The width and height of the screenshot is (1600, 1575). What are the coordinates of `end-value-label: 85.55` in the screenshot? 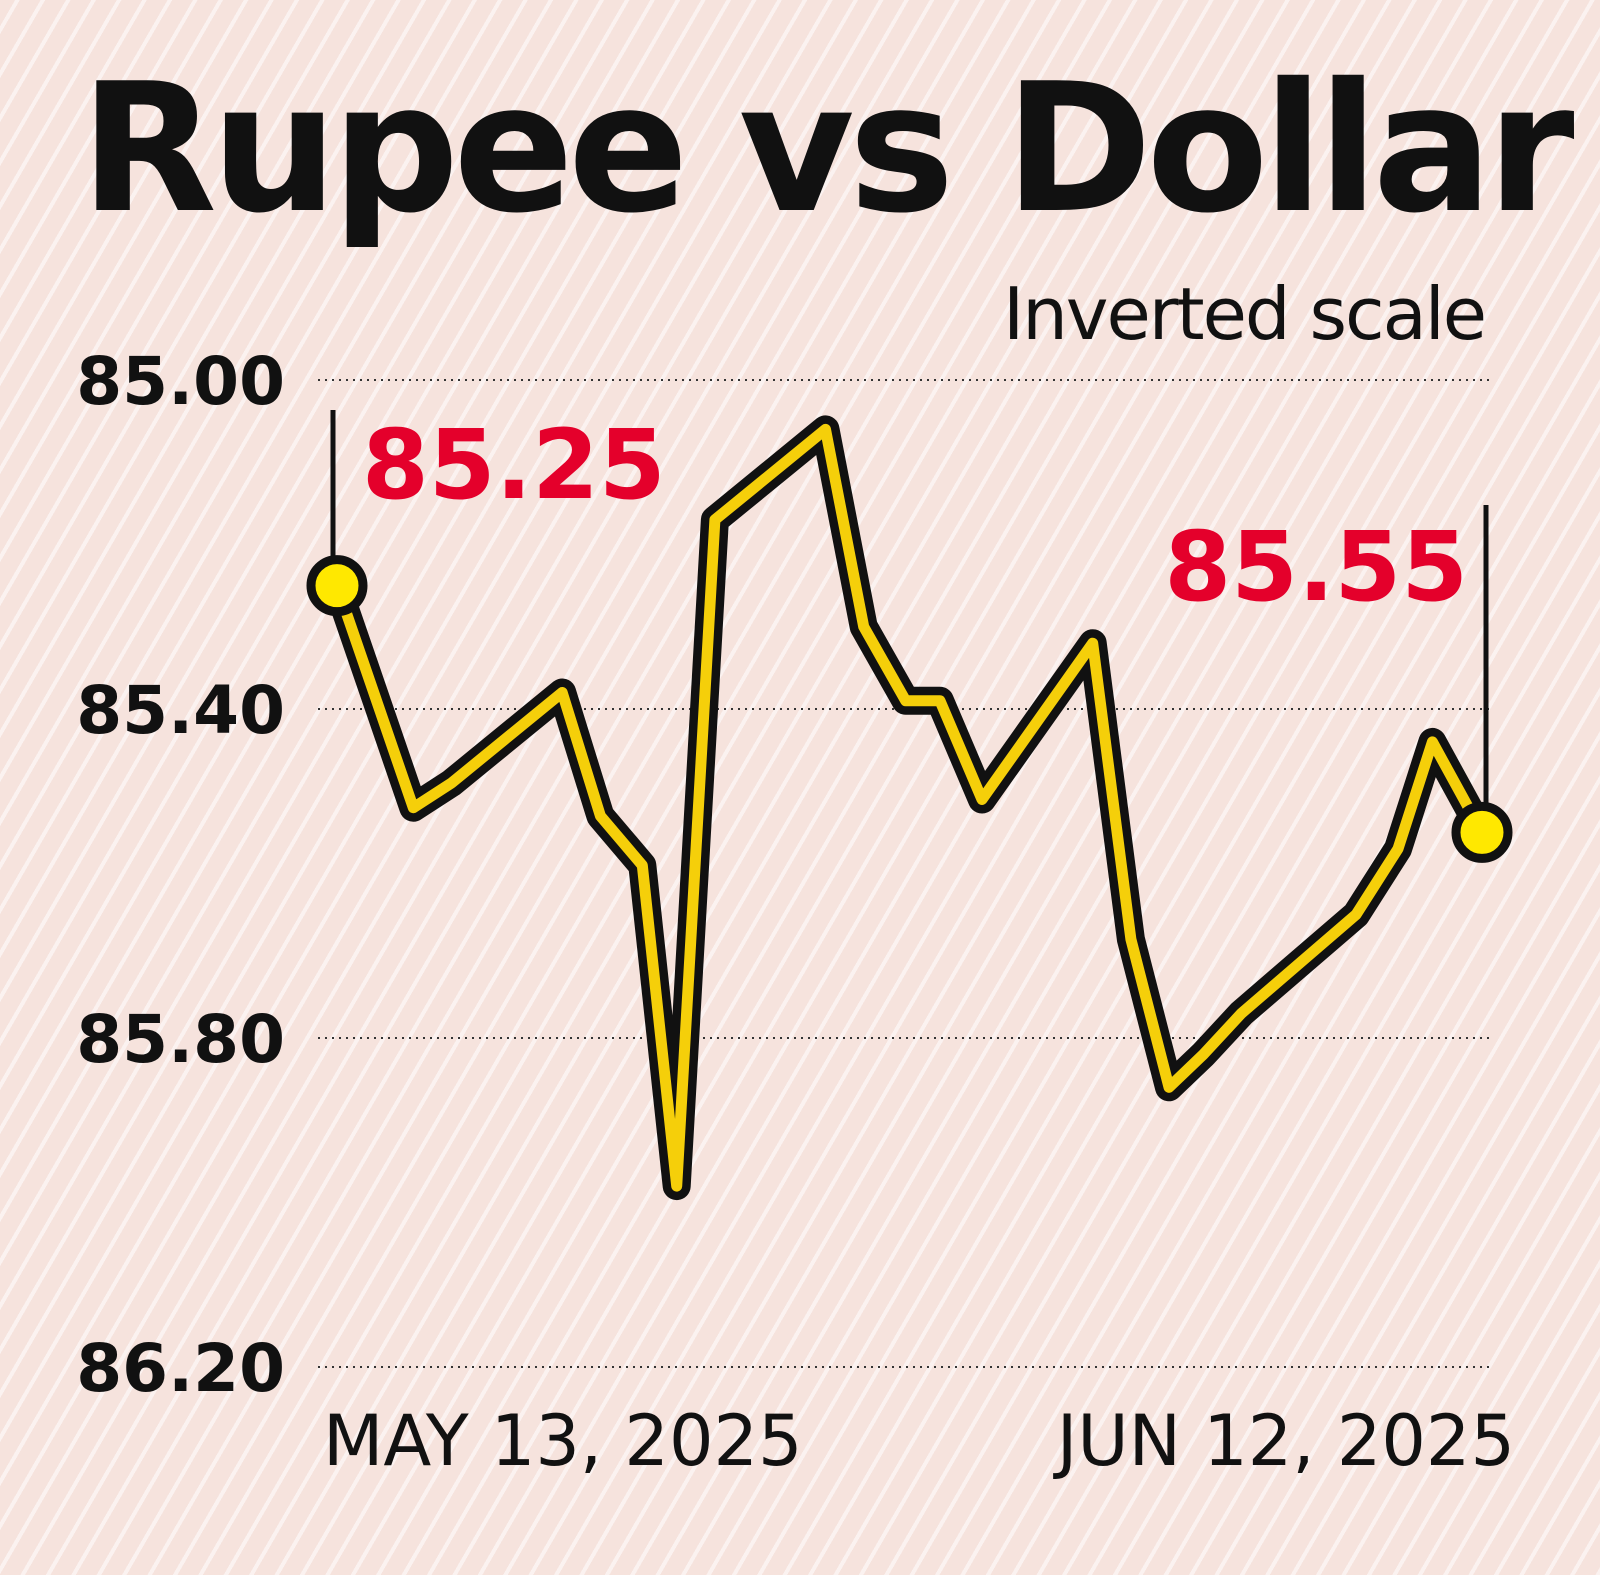 It's located at (1316, 567).